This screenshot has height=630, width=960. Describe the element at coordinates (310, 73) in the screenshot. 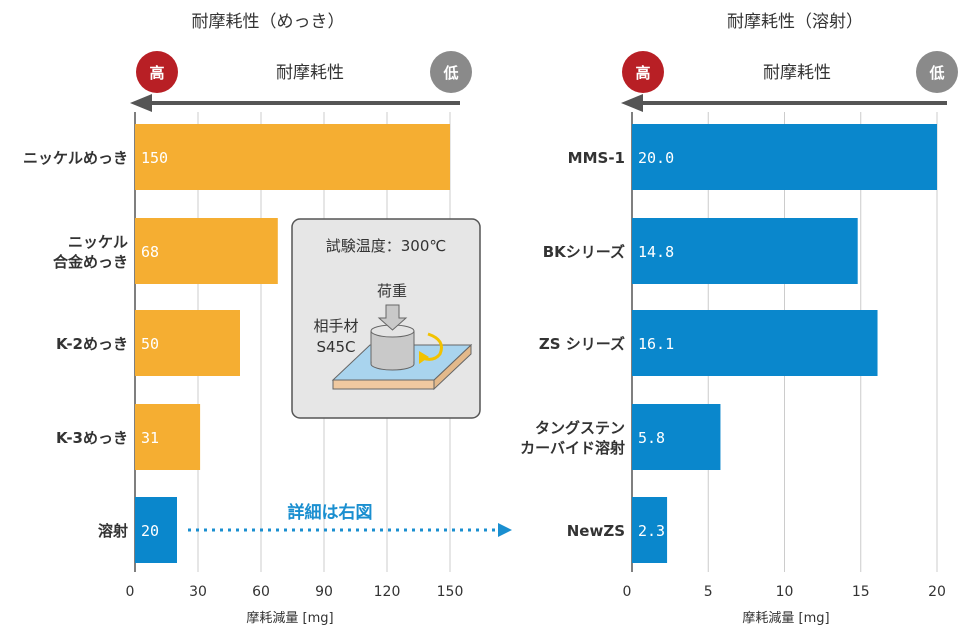

I see `left-arrow-caption: 耐摩耗性` at that location.